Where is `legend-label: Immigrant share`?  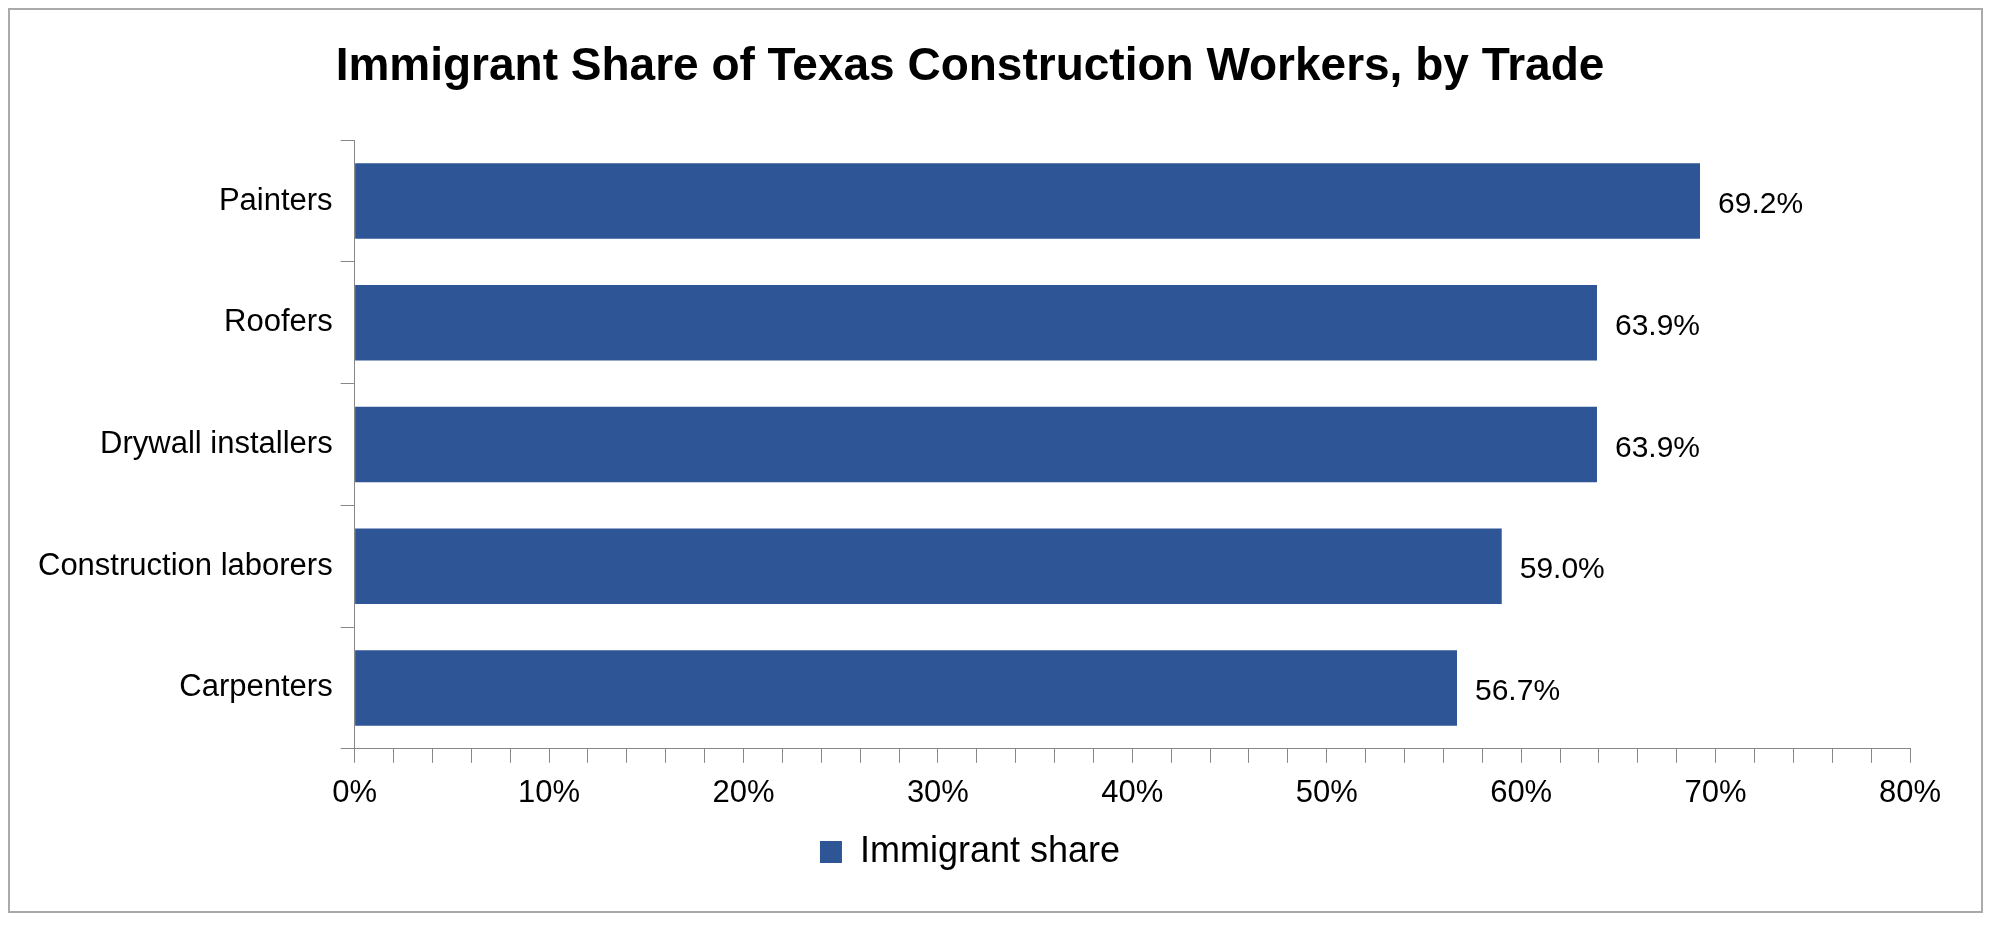 legend-label: Immigrant share is located at coordinates (990, 849).